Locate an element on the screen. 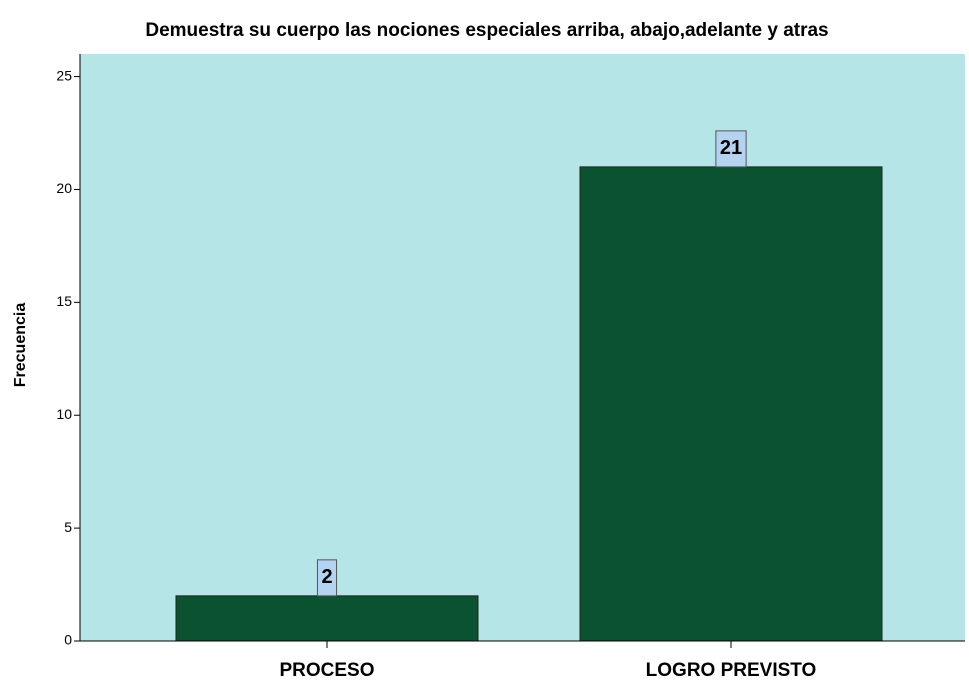 This screenshot has height=684, width=969. y-tick-label: 5 is located at coordinates (68, 527).